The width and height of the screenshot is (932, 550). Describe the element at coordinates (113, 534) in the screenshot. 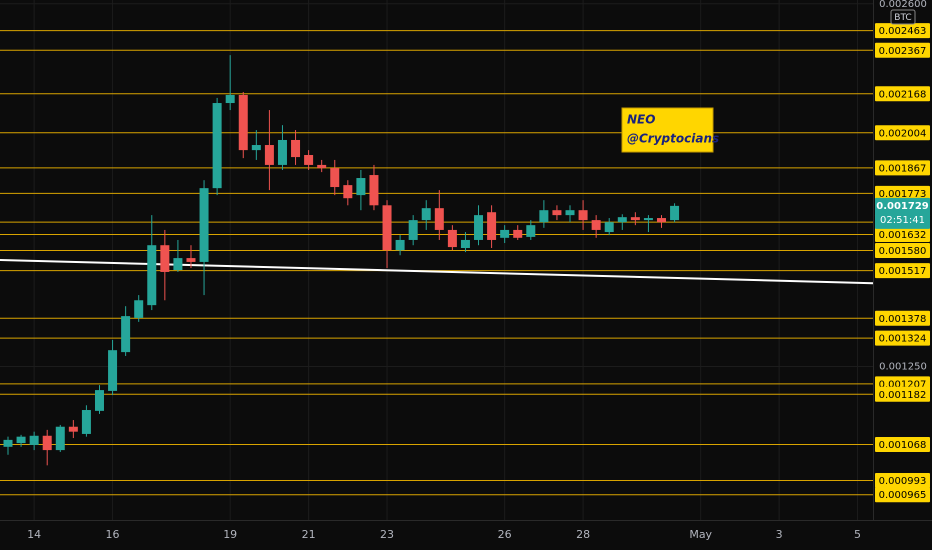

I see `x-tick-label: 16` at that location.